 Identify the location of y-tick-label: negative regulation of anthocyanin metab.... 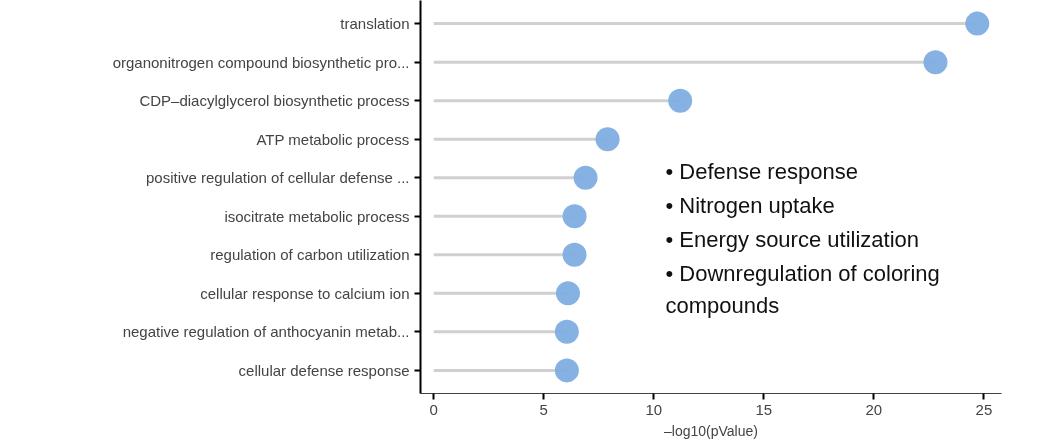
(266, 332).